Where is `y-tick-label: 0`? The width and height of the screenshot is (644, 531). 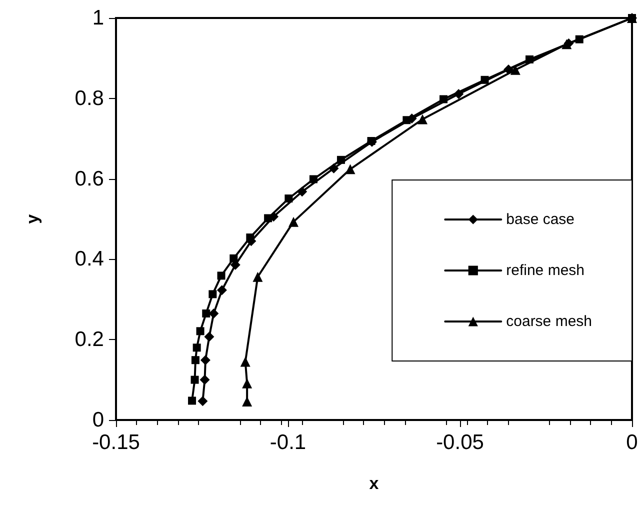 y-tick-label: 0 is located at coordinates (98, 420).